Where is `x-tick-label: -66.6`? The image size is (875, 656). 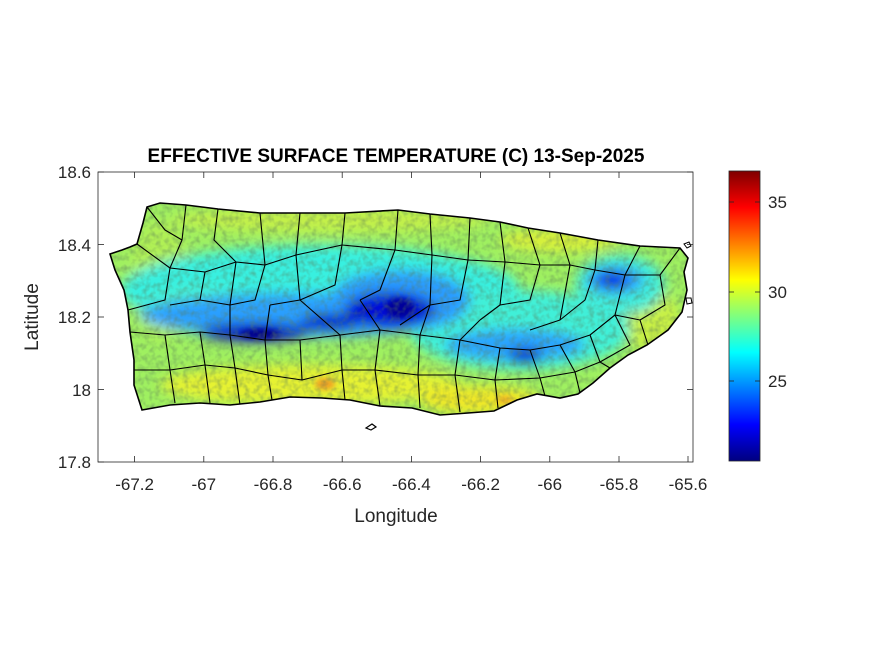
x-tick-label: -66.6 is located at coordinates (342, 484).